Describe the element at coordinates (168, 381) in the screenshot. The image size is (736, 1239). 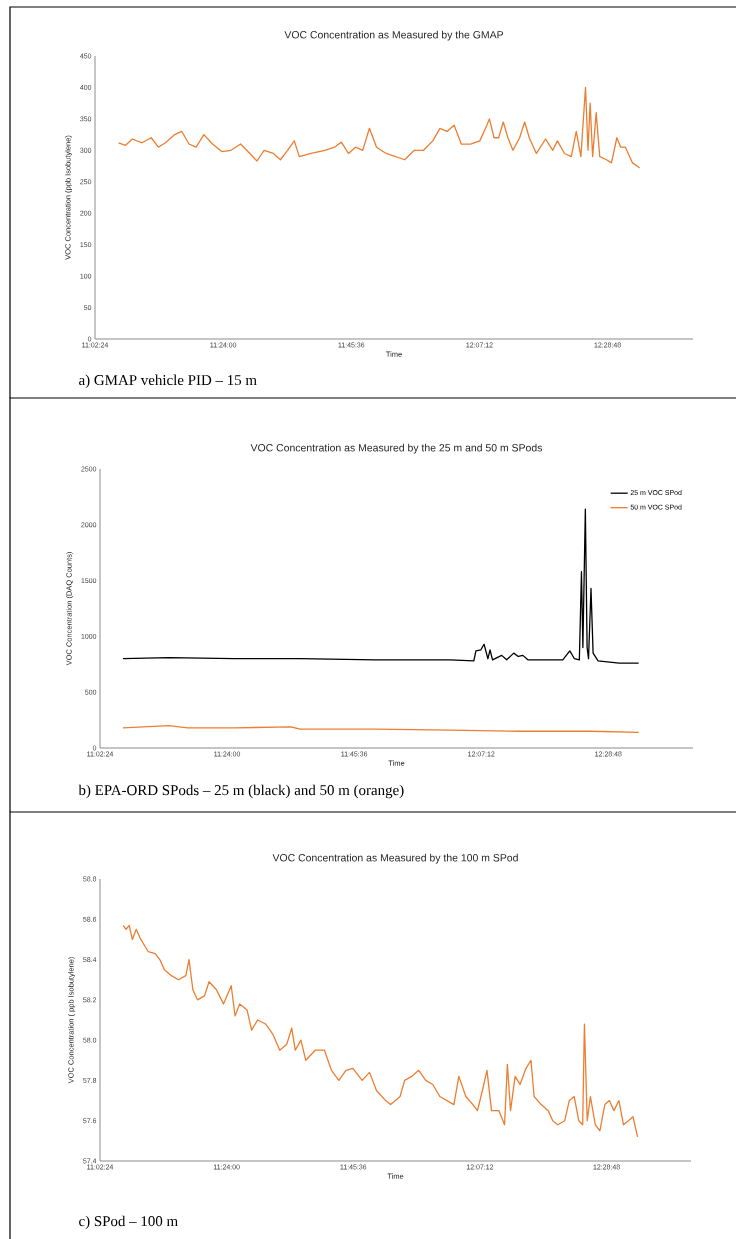
I see `text: a) GMAP vehicle PID – 15 m` at that location.